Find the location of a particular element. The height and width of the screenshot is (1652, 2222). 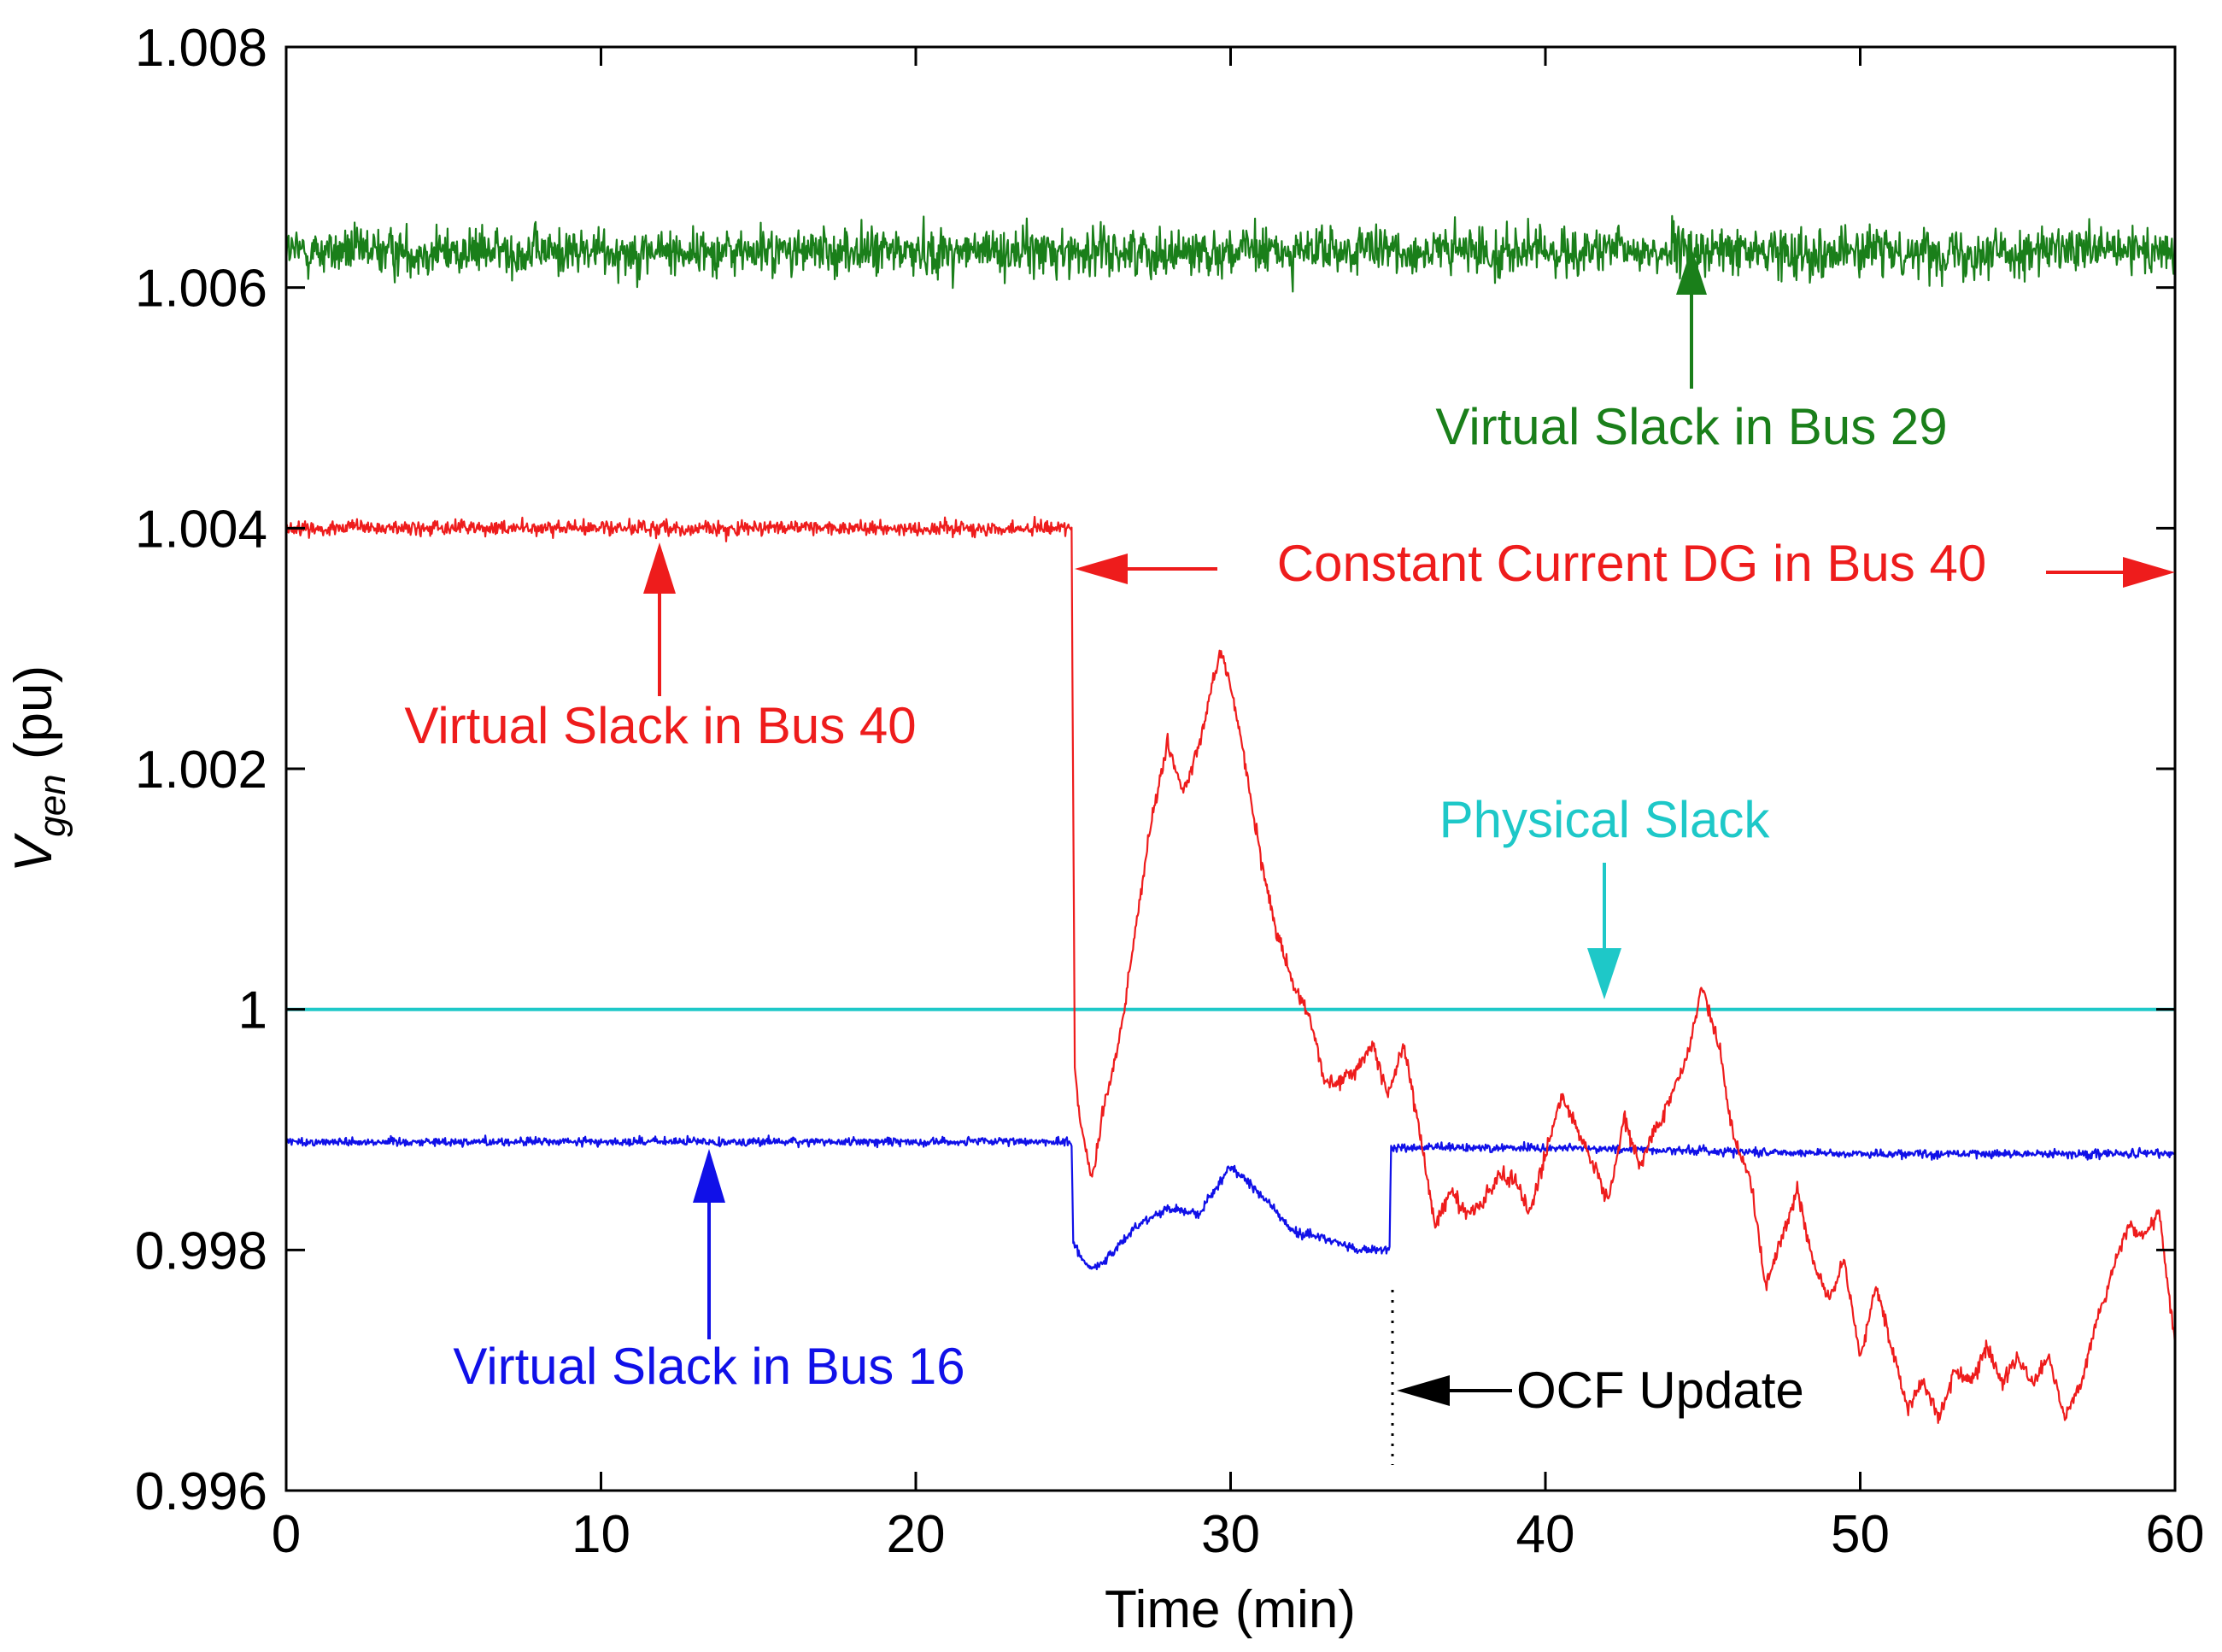

x-tick-label: 10 is located at coordinates (601, 1534).